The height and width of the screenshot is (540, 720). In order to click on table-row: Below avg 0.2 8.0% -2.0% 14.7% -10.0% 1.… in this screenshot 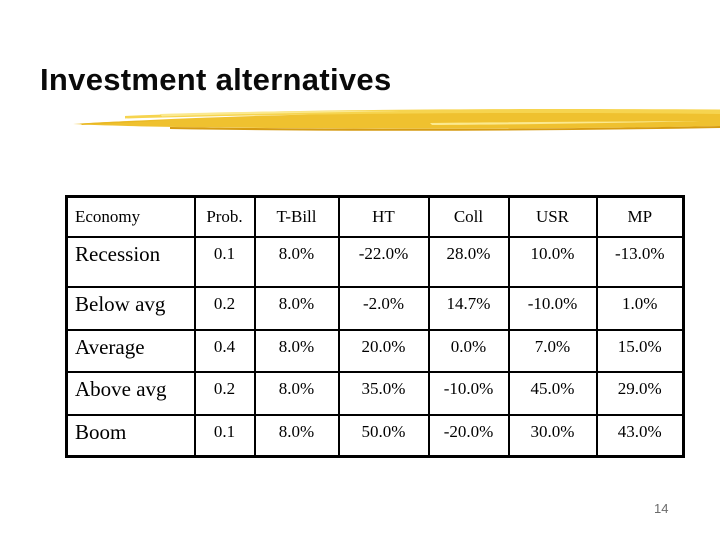, I will do `click(375, 308)`.